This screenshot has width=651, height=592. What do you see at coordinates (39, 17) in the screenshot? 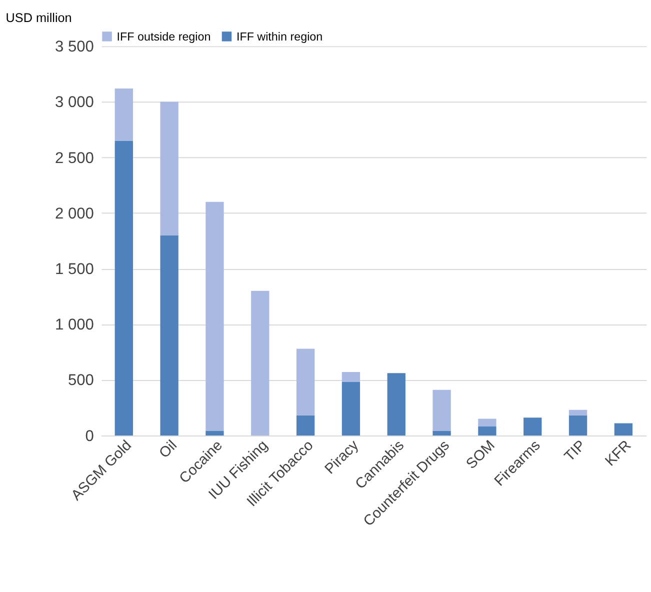
I see `y-axis-title: USD million` at bounding box center [39, 17].